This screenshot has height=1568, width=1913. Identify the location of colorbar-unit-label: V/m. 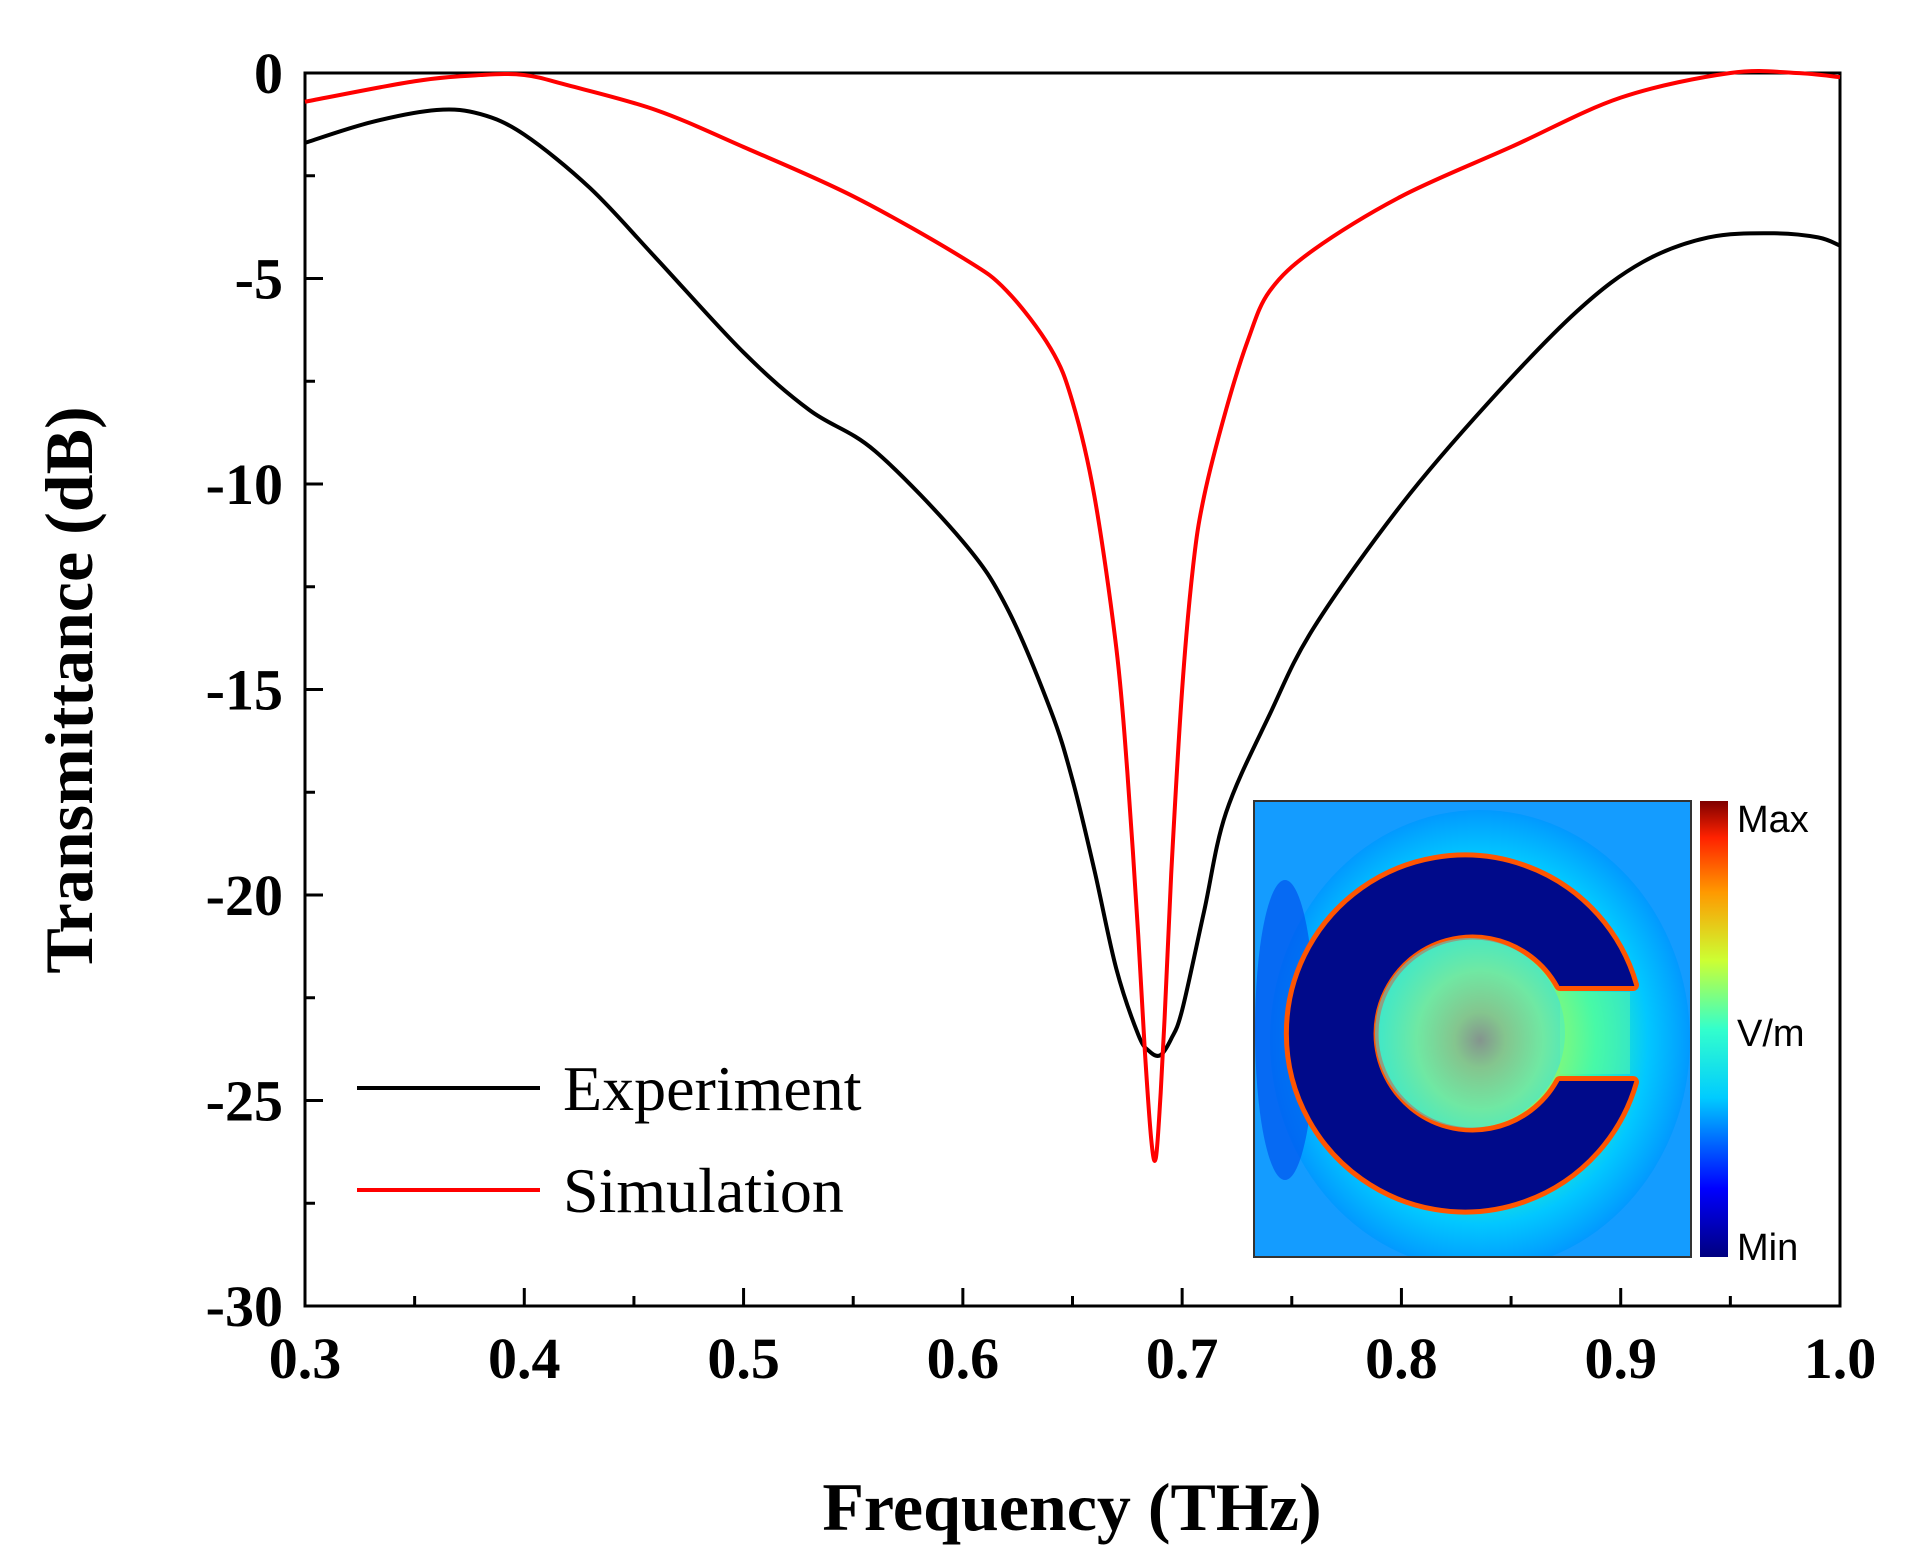
(1771, 1034).